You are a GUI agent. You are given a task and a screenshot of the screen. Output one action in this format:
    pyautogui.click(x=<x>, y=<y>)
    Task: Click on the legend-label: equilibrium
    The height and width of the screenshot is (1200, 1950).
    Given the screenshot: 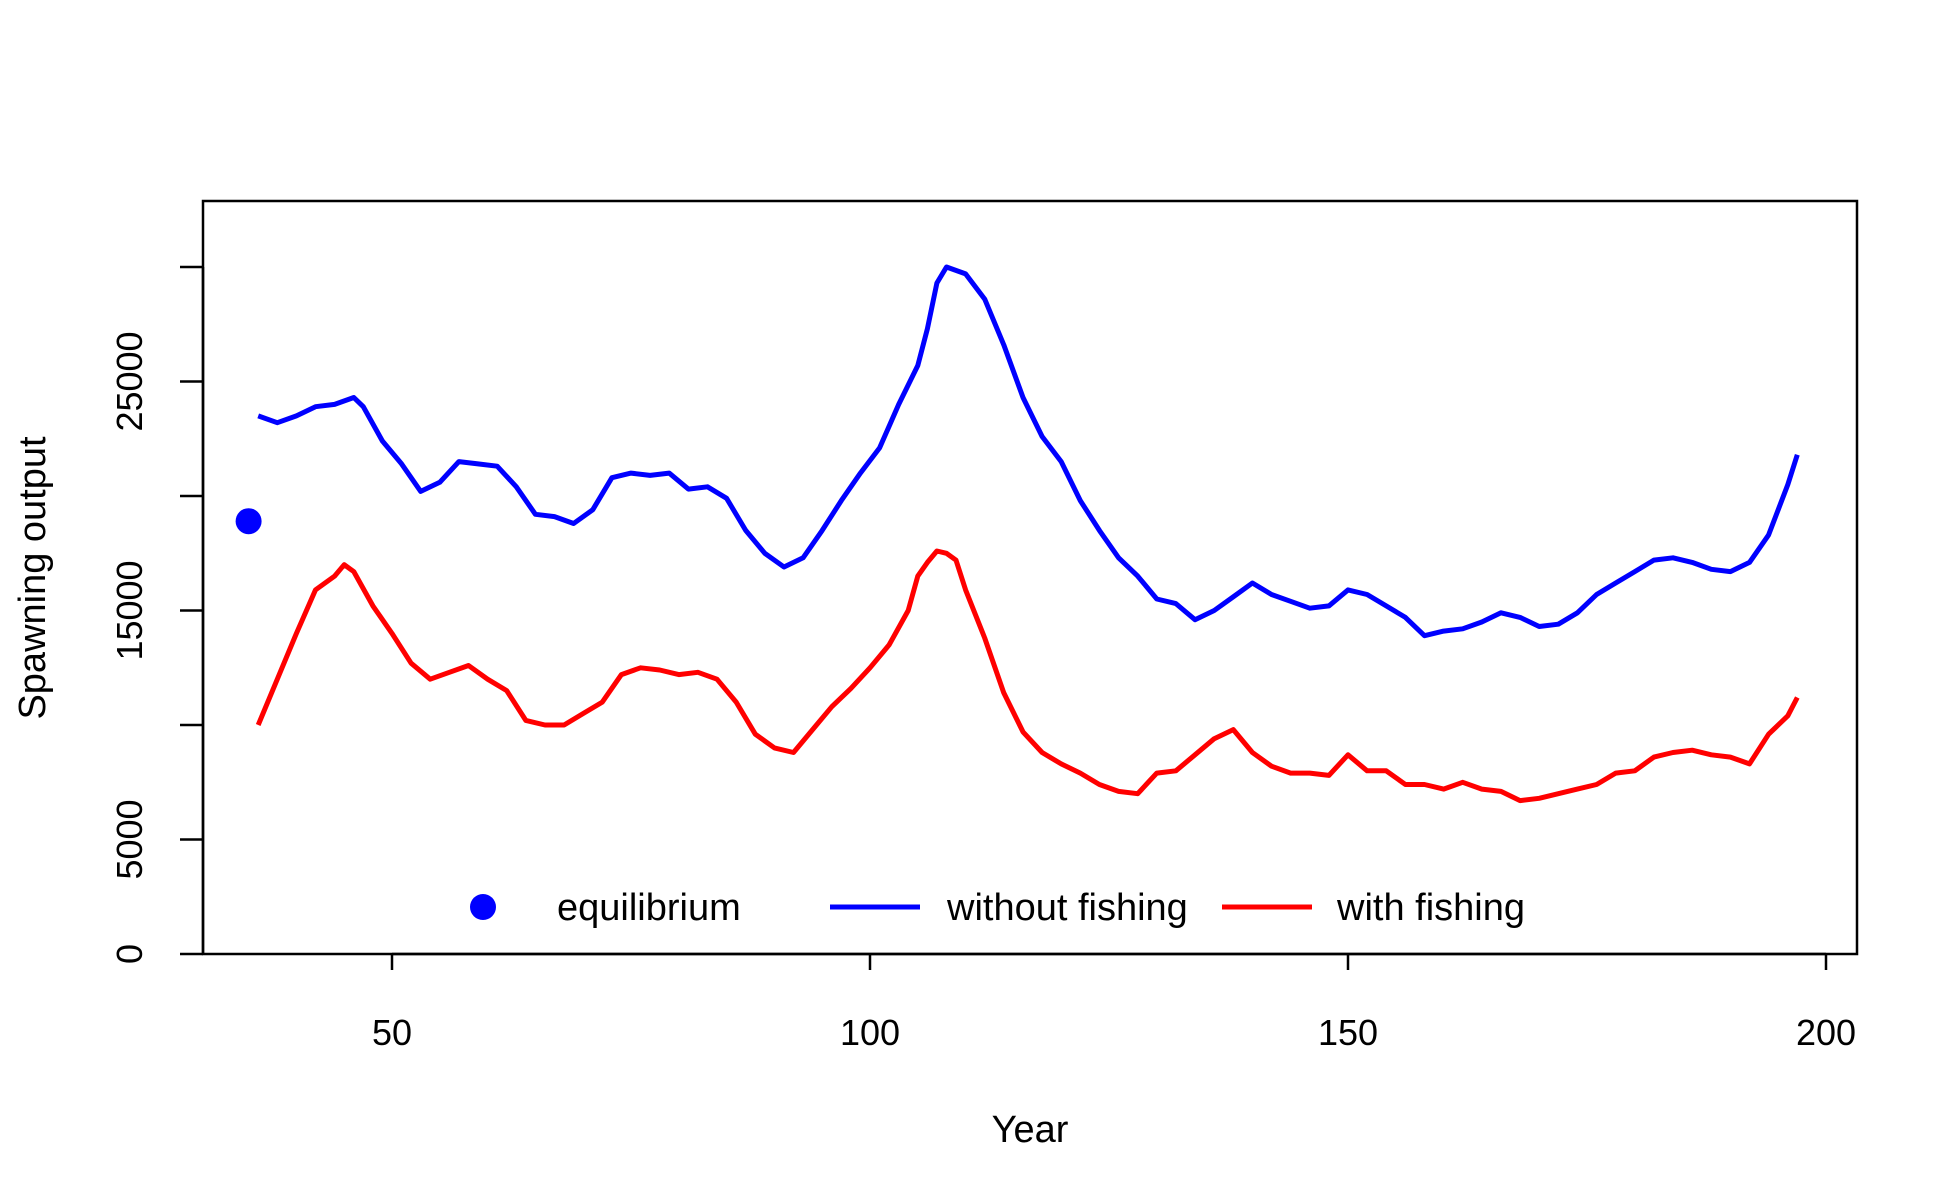 What is the action you would take?
    pyautogui.click(x=649, y=908)
    